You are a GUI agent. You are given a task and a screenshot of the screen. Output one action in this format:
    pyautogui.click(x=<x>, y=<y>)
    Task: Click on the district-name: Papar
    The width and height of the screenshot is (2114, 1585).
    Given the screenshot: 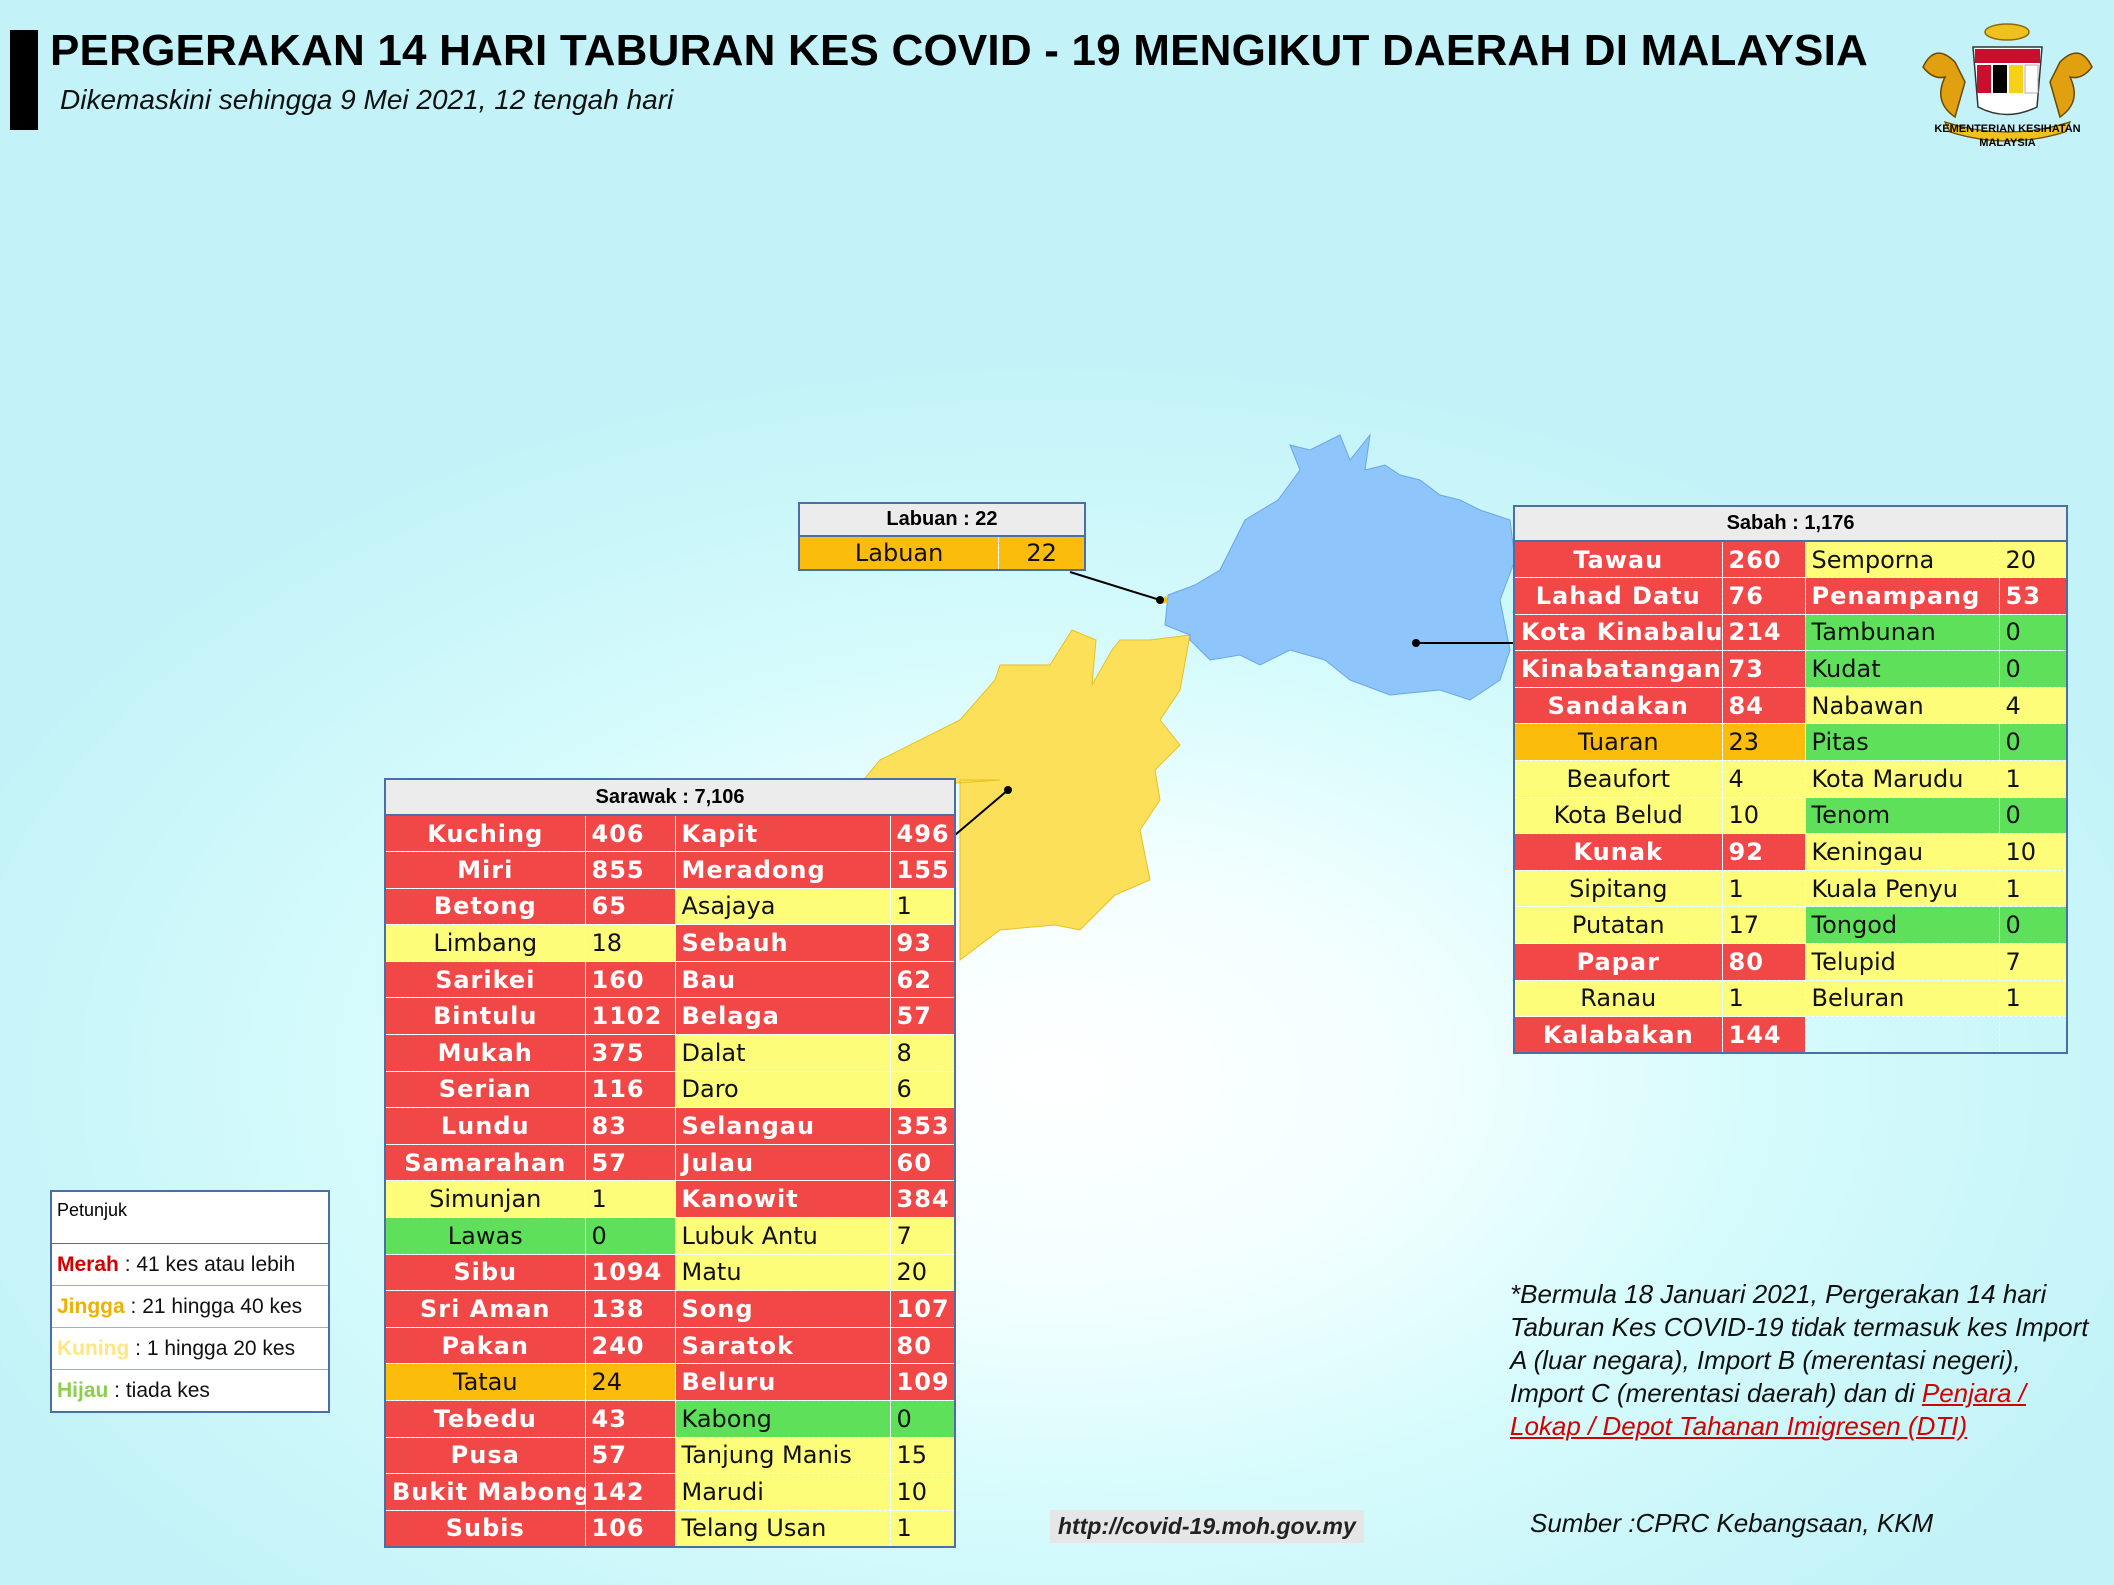 What is the action you would take?
    pyautogui.click(x=1618, y=962)
    